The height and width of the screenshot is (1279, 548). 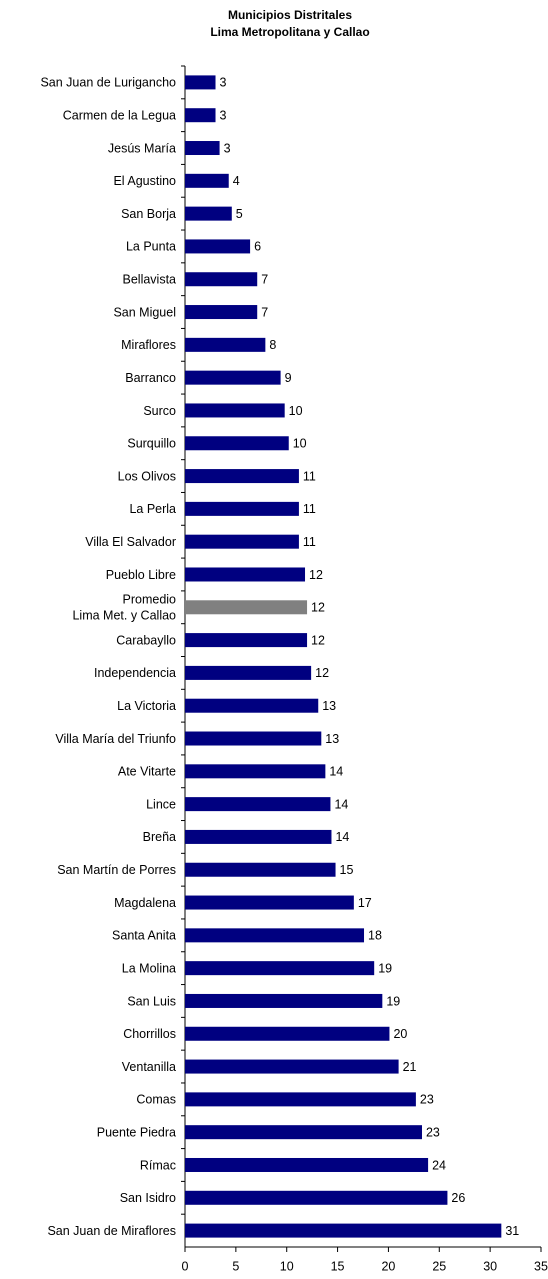 What do you see at coordinates (239, 214) in the screenshot?
I see `data-label: 5` at bounding box center [239, 214].